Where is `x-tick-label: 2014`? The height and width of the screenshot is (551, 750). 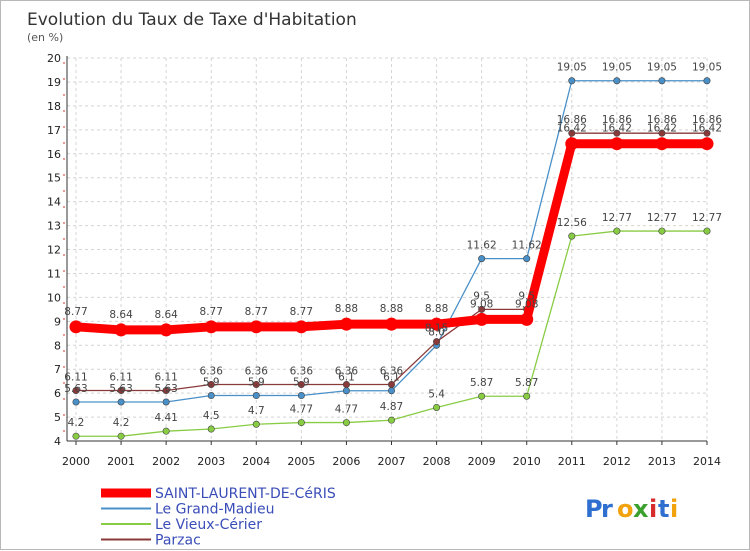 x-tick-label: 2014 is located at coordinates (707, 461).